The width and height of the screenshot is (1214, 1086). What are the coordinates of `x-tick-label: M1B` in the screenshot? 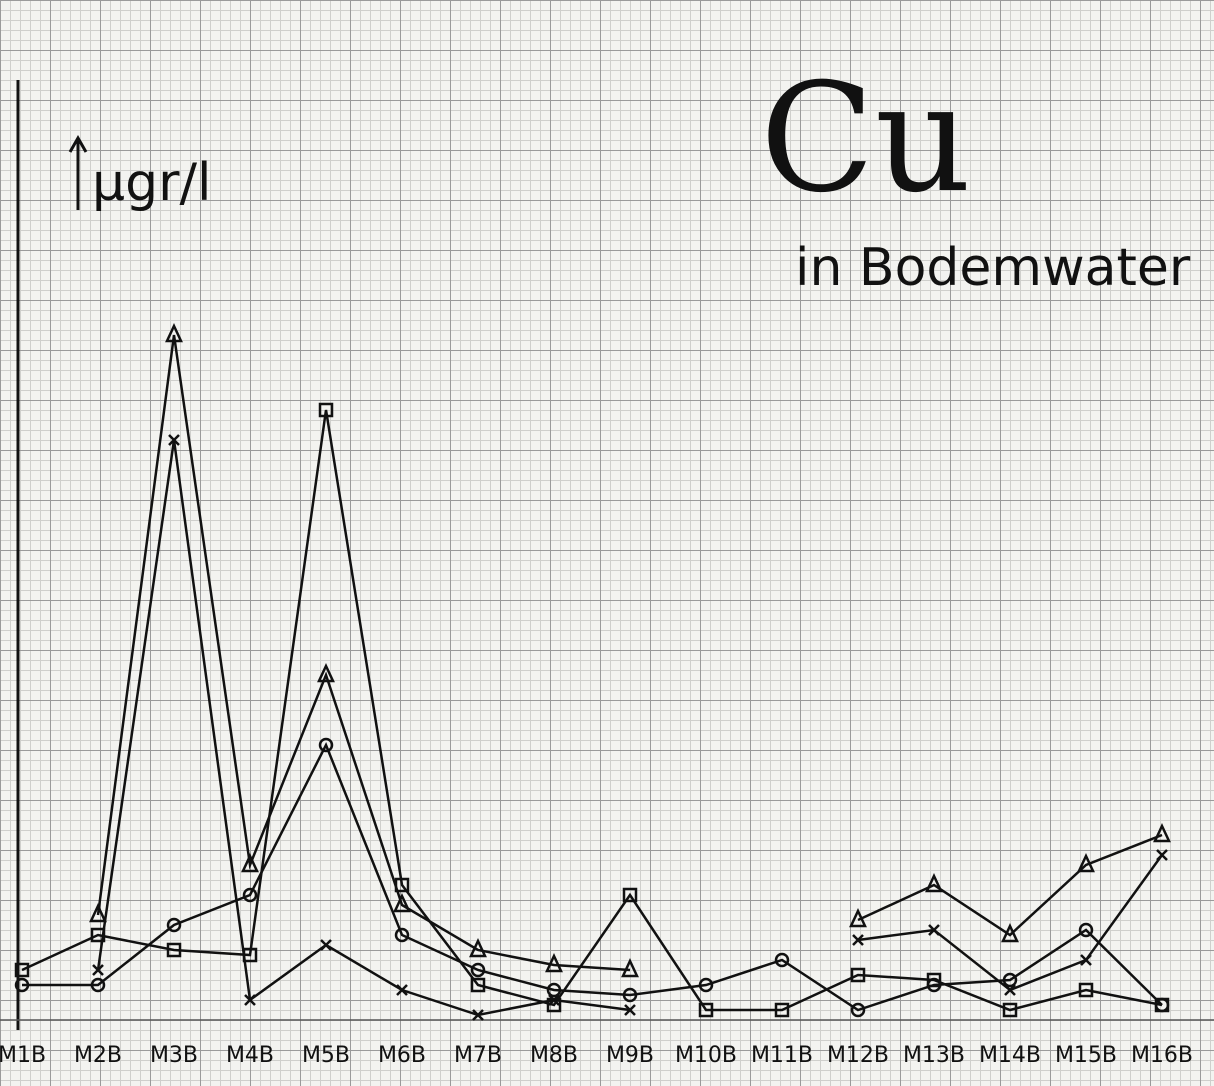 It's located at (23, 1055).